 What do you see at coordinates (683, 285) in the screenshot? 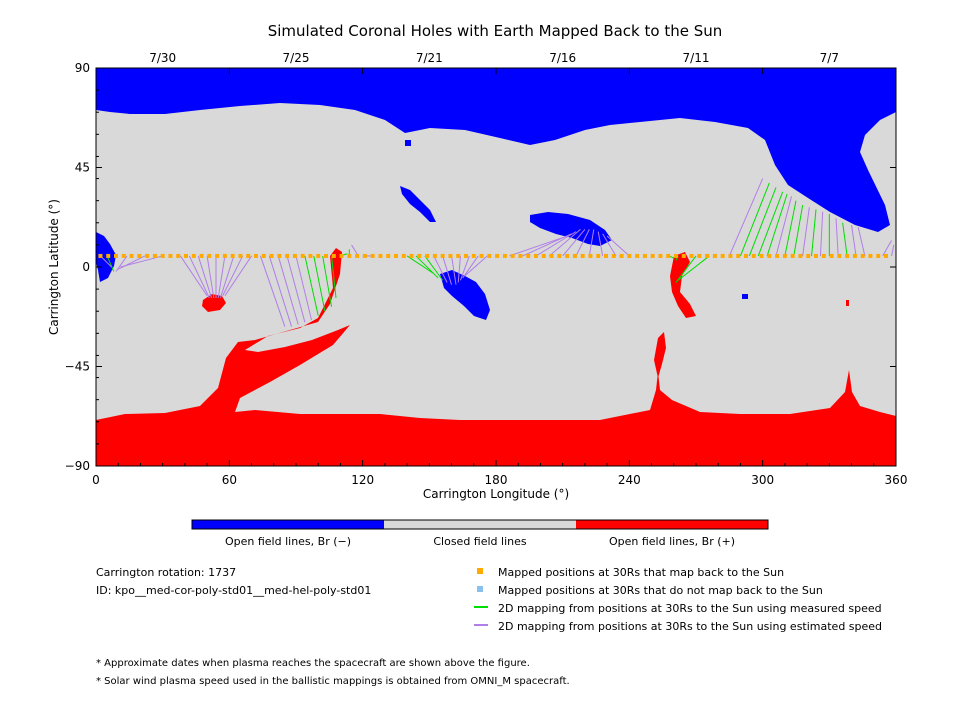
I see `positive-coronal-hole-lon260` at bounding box center [683, 285].